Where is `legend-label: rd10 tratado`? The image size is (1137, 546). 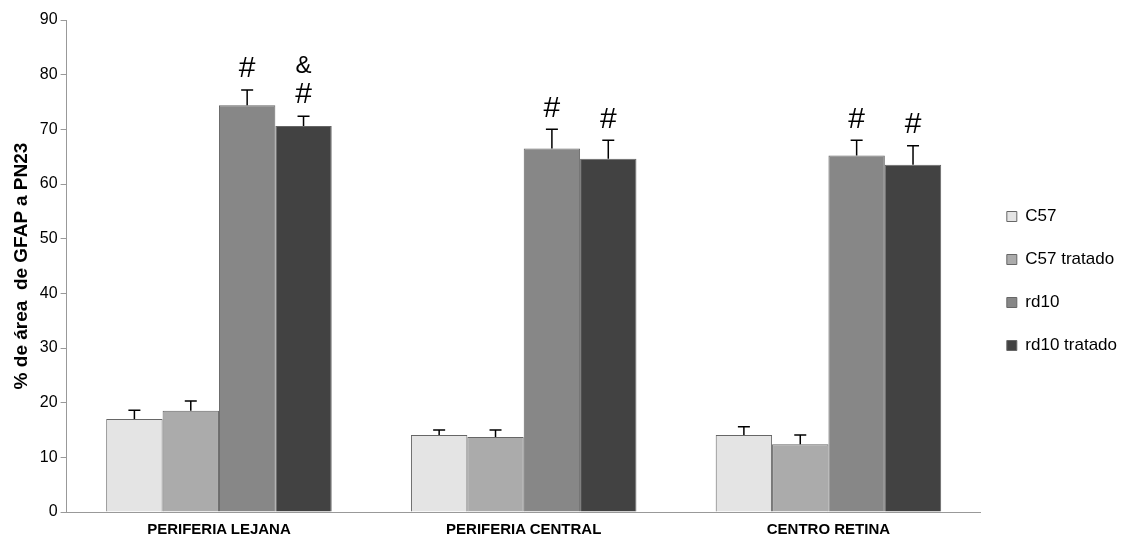 legend-label: rd10 tratado is located at coordinates (1071, 345).